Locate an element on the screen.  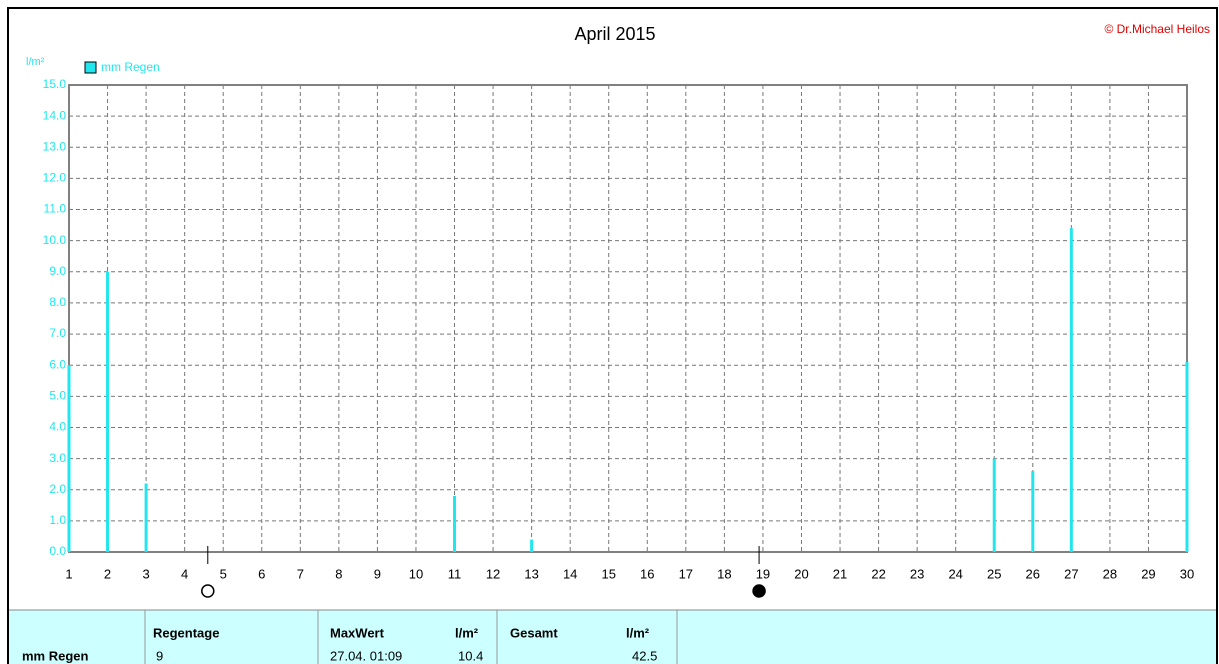
x-tick-label: 16 is located at coordinates (647, 573).